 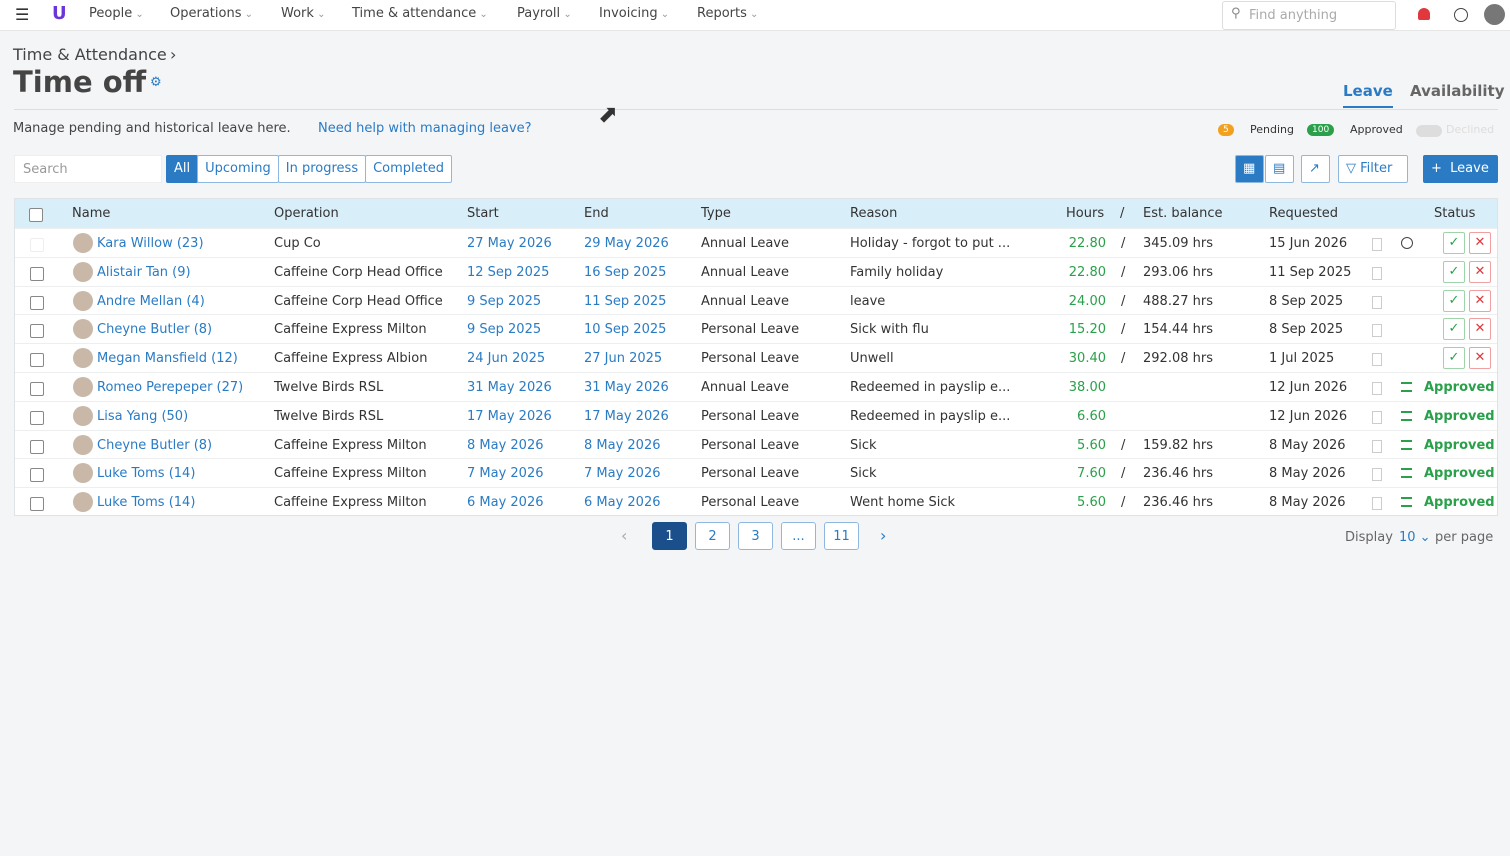 What do you see at coordinates (144, 272) in the screenshot?
I see `name: Alistair Tan (9)` at bounding box center [144, 272].